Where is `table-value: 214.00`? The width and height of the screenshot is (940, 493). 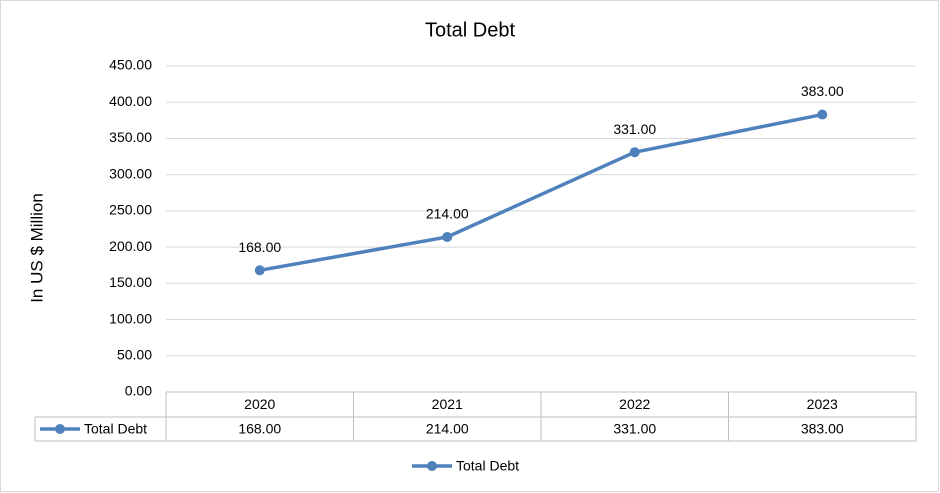
table-value: 214.00 is located at coordinates (447, 429).